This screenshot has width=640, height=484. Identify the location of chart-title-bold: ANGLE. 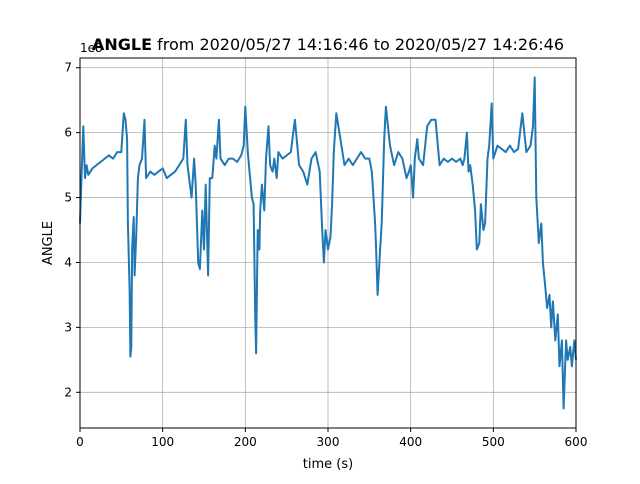
(122, 44).